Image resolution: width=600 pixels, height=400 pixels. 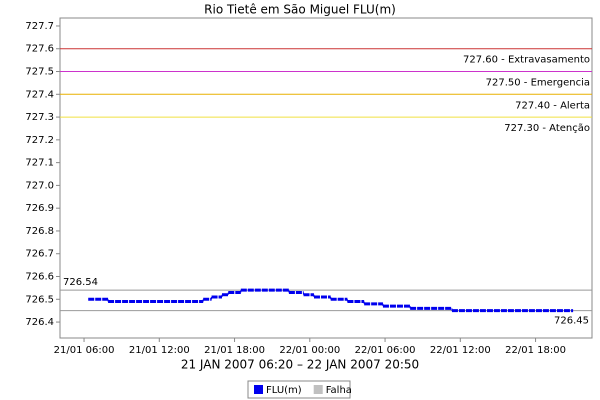 I want to click on x-tick-label: 22/01 18:00, so click(x=535, y=350).